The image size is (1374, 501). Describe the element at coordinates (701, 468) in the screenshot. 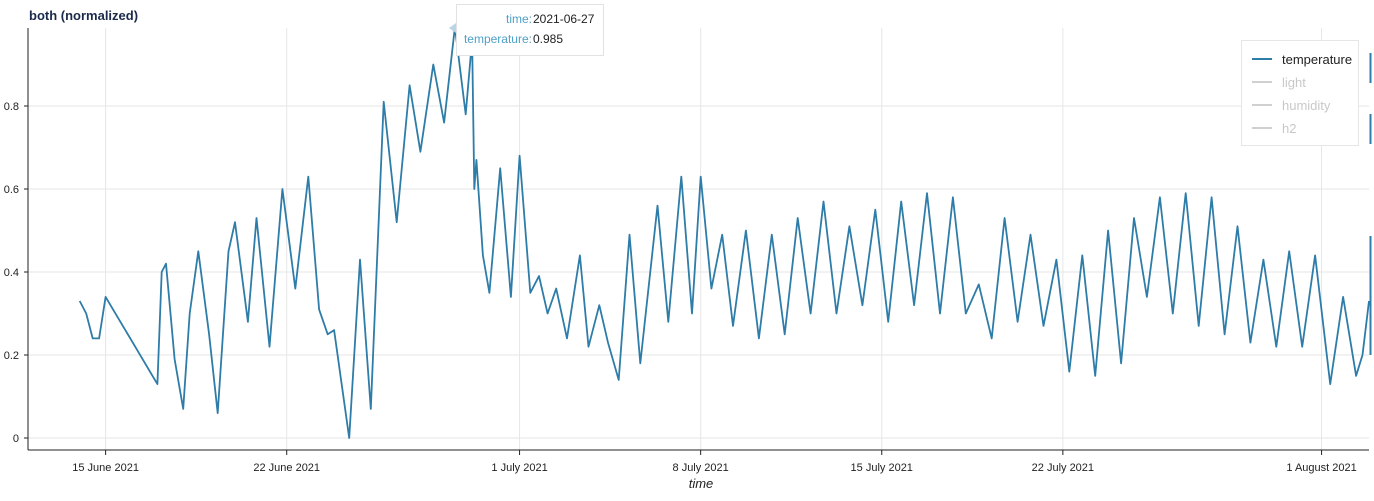

I see `x-tick-label: 8 July 2021` at that location.